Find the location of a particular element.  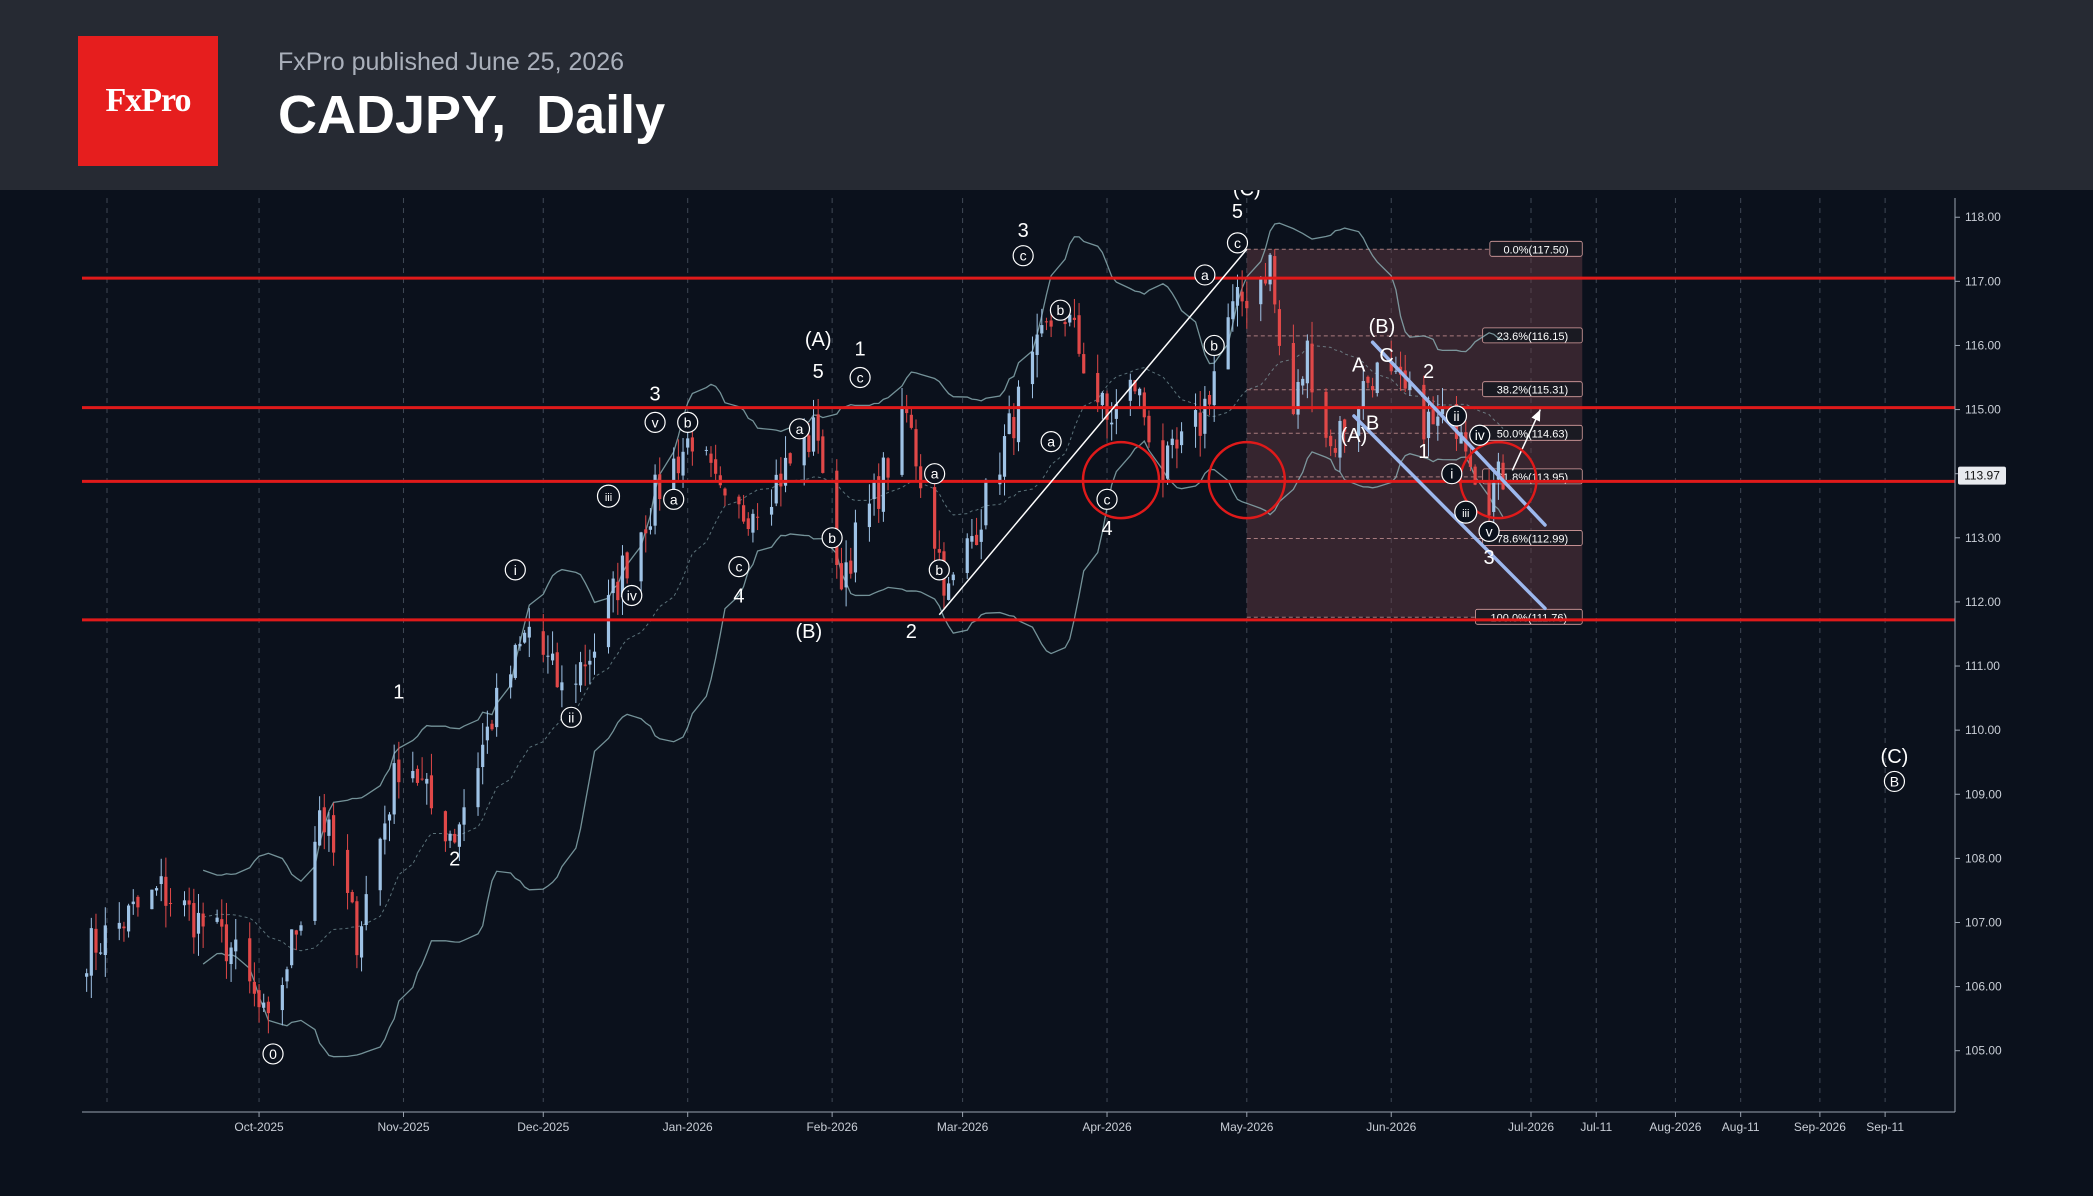

wave-label: i is located at coordinates (1451, 474).